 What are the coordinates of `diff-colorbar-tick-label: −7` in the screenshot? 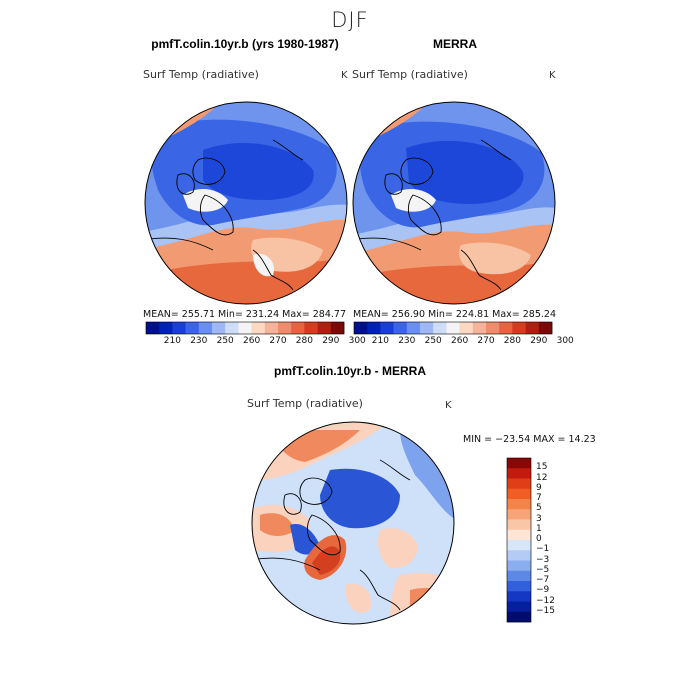 It's located at (543, 580).